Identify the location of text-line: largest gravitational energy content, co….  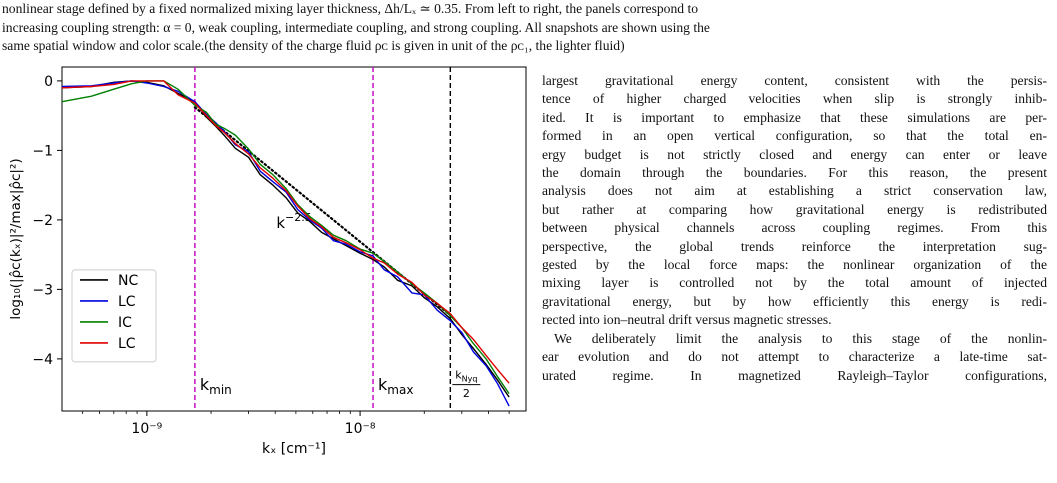
(794, 80).